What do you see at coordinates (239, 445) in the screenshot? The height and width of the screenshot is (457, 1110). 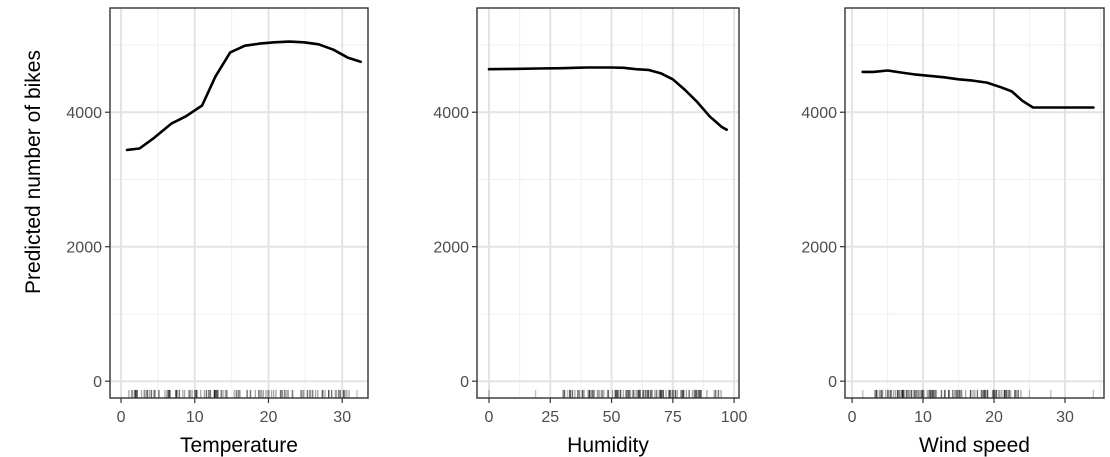 I see `x-axis-label: Temperature` at bounding box center [239, 445].